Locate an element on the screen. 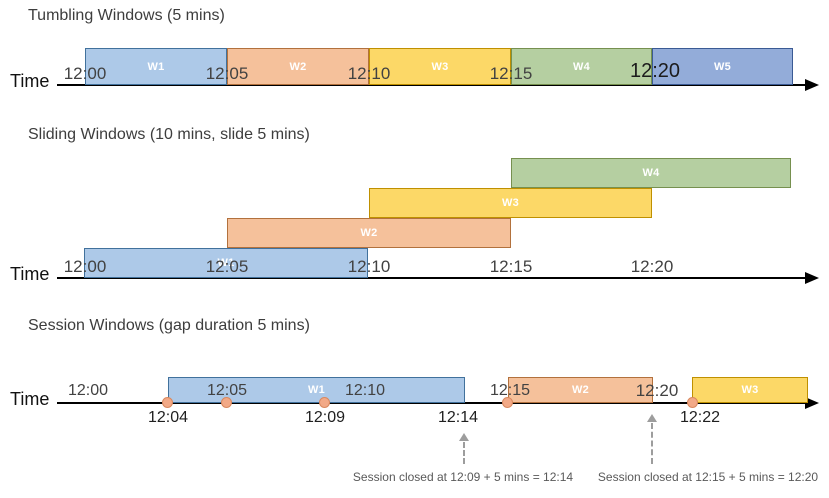  sliding-tick-1220: 12:20 is located at coordinates (652, 266).